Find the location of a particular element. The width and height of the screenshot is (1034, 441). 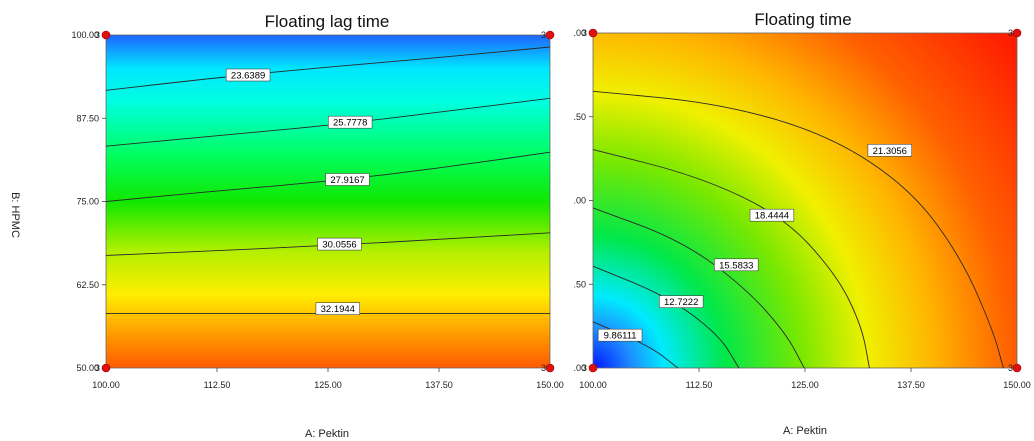

contour-label: 12.7222 is located at coordinates (681, 302).